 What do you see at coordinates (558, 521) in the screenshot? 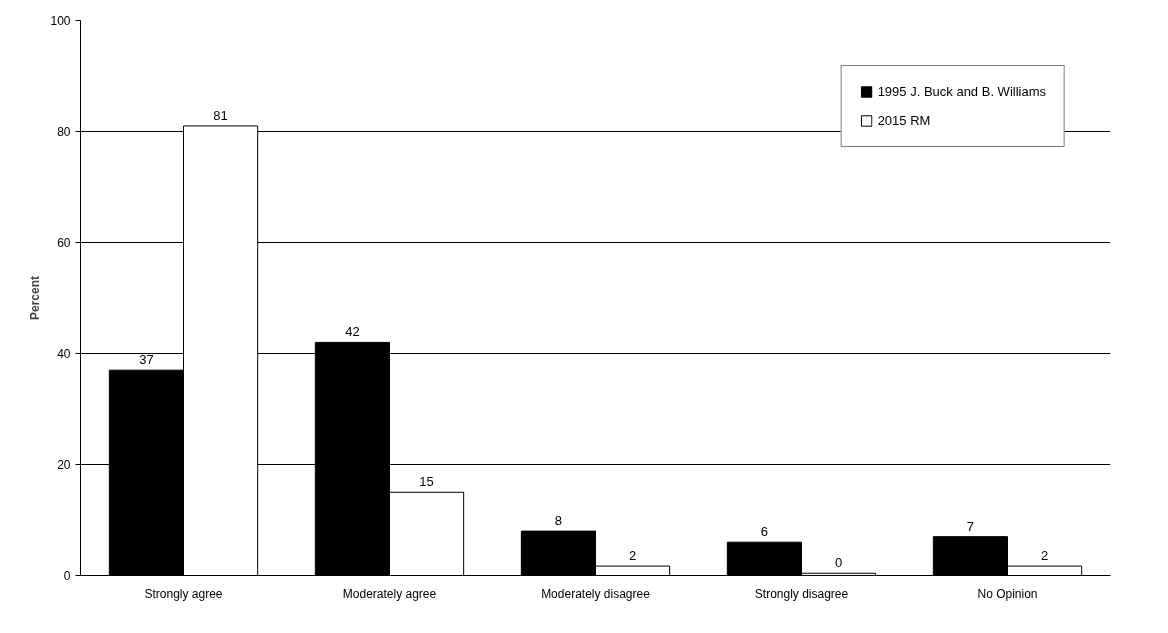
I see `data-label: 8` at bounding box center [558, 521].